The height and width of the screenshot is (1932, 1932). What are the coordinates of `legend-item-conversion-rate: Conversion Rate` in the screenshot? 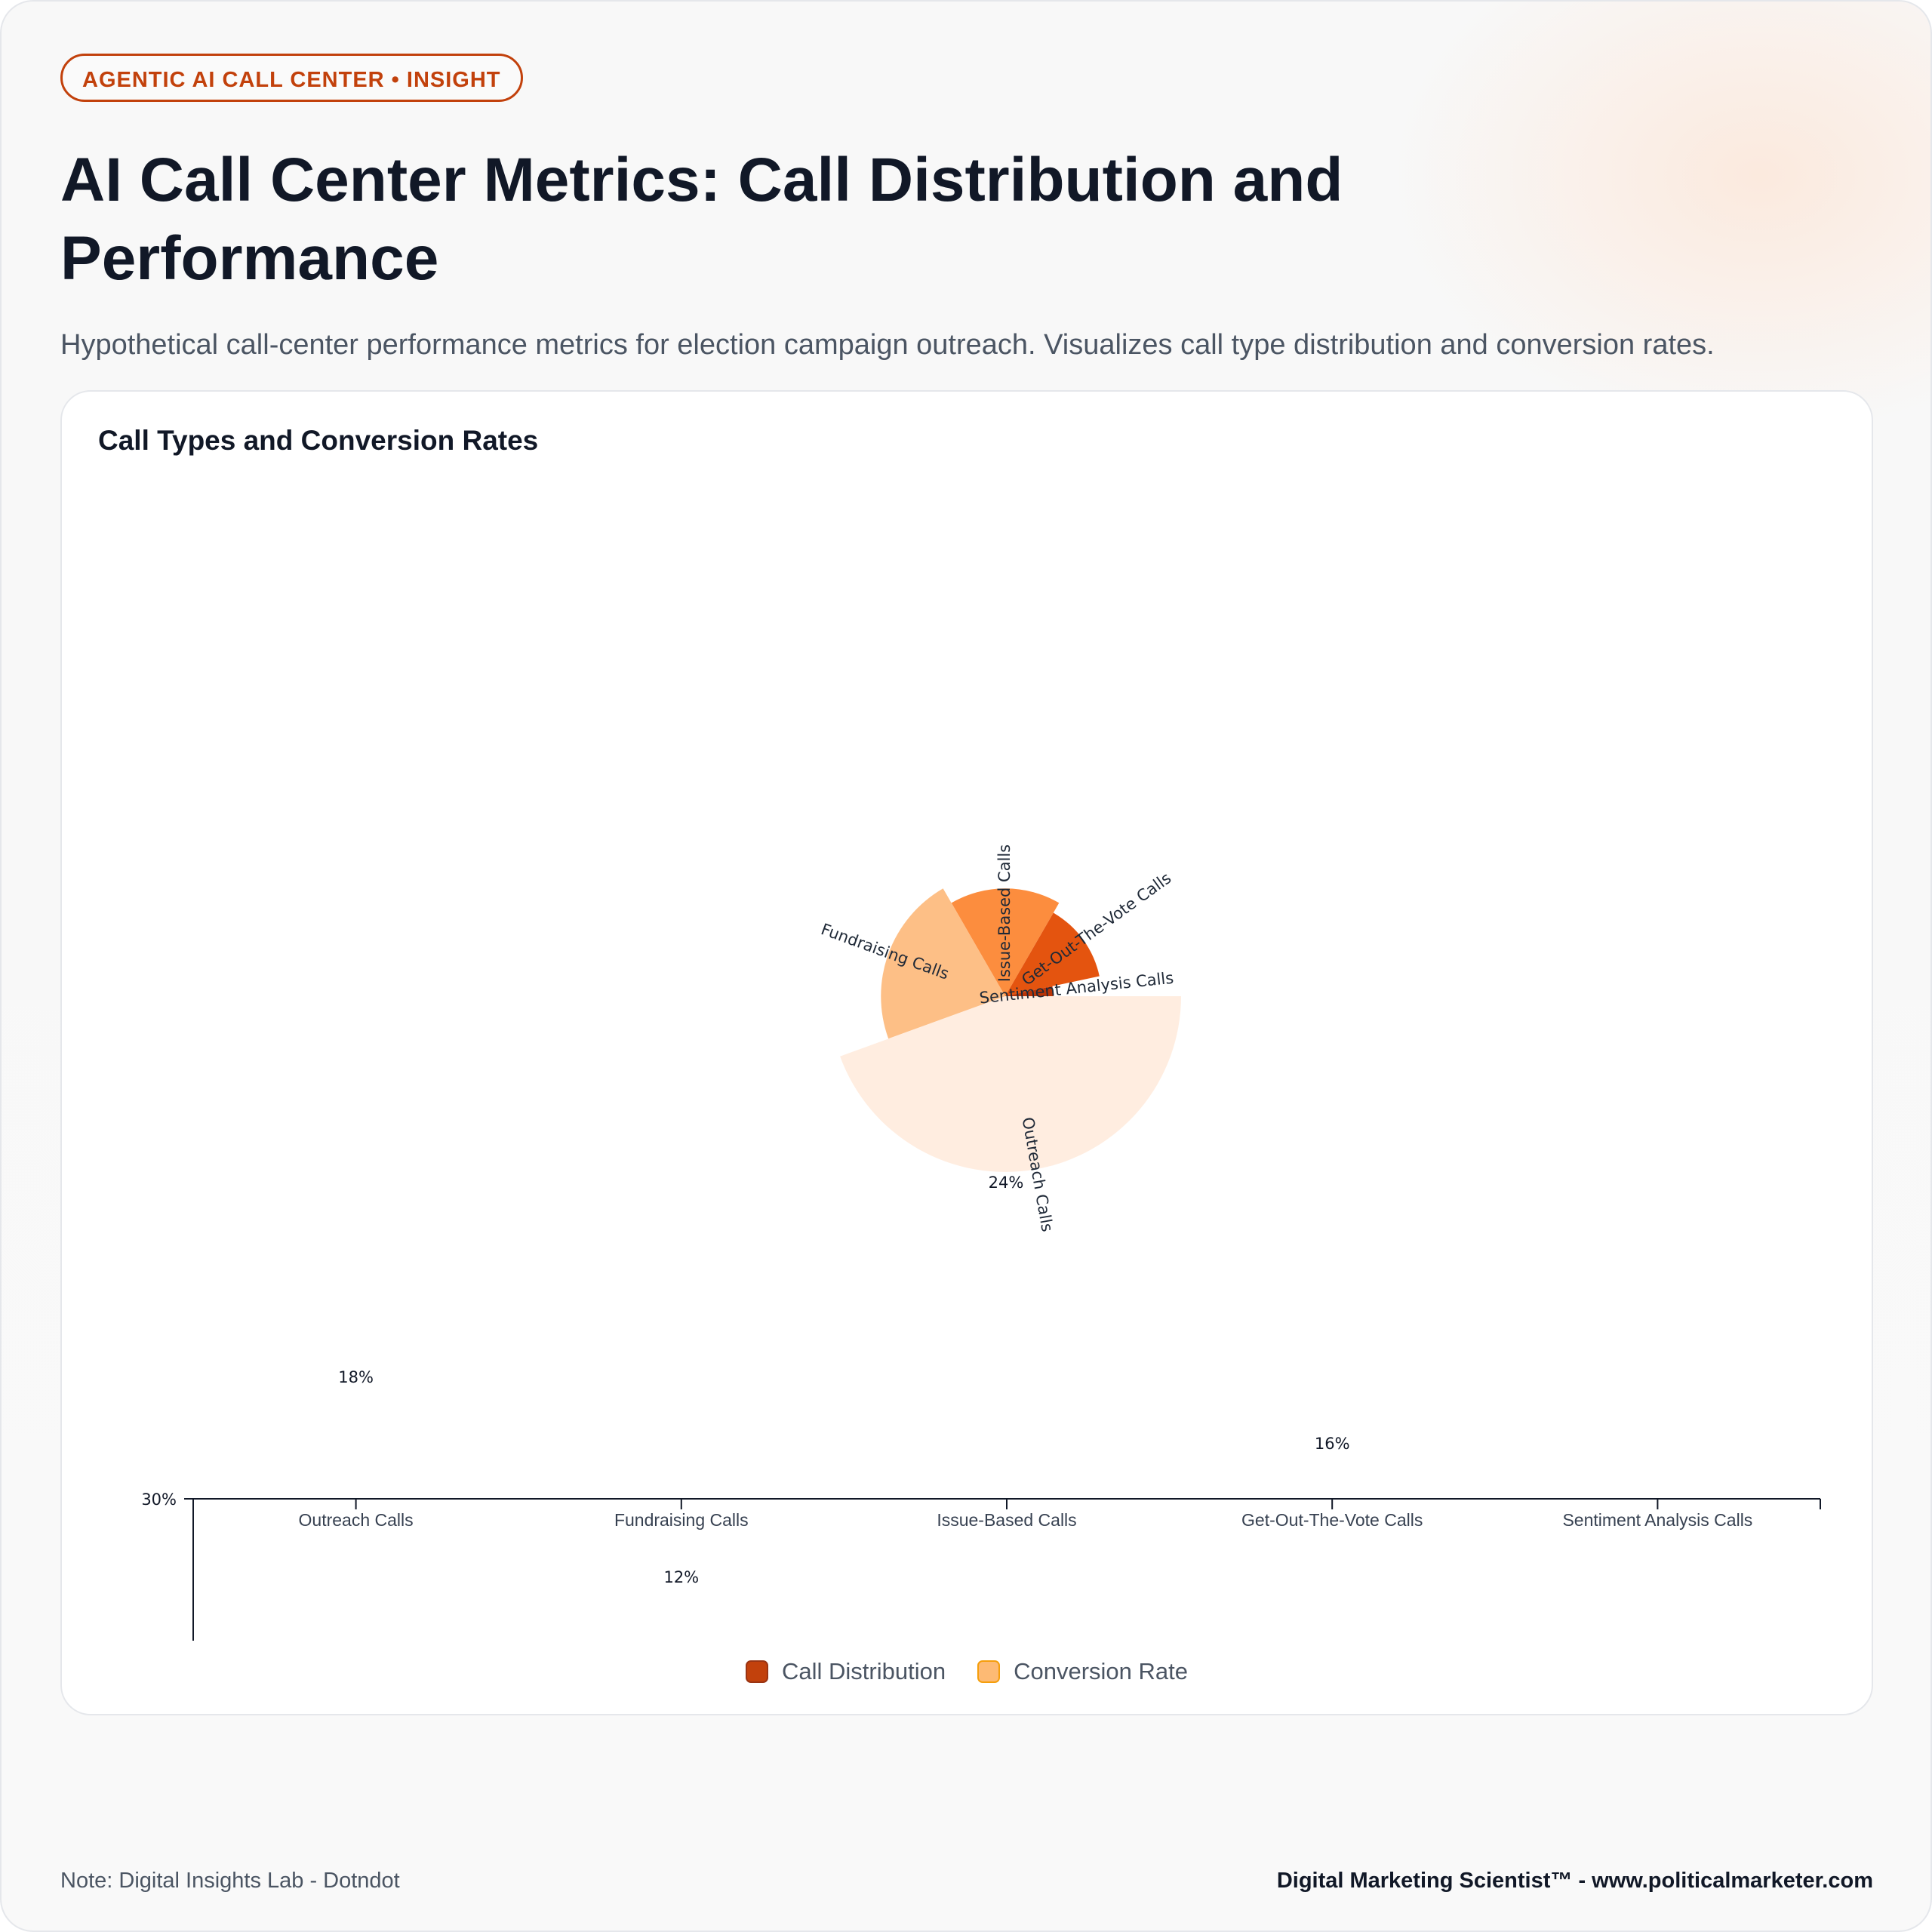 It's located at (1082, 1671).